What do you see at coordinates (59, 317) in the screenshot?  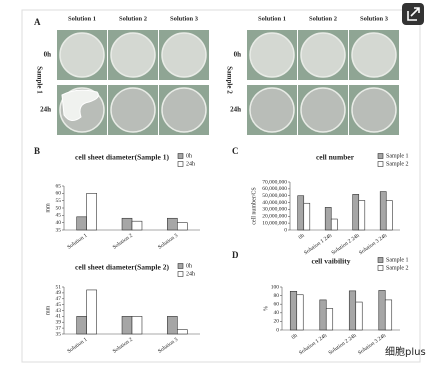 I see `y-tick-label: 41` at bounding box center [59, 317].